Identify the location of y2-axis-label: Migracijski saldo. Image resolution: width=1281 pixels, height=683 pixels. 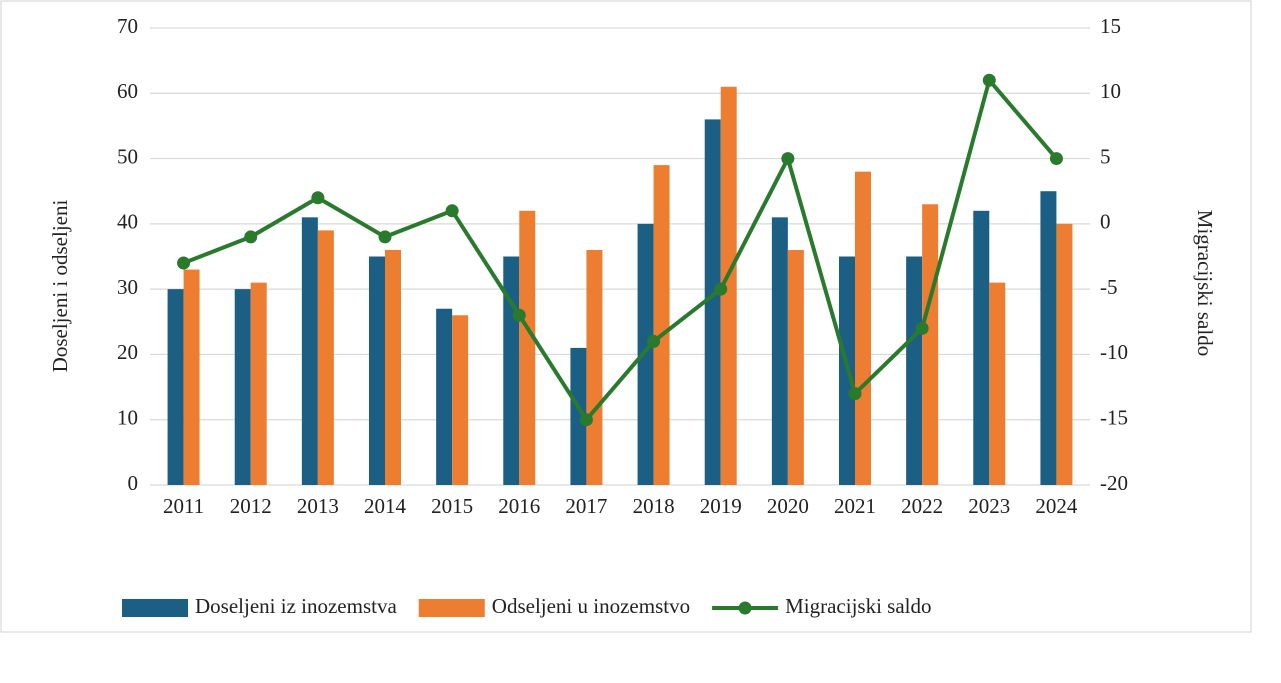
(1205, 283).